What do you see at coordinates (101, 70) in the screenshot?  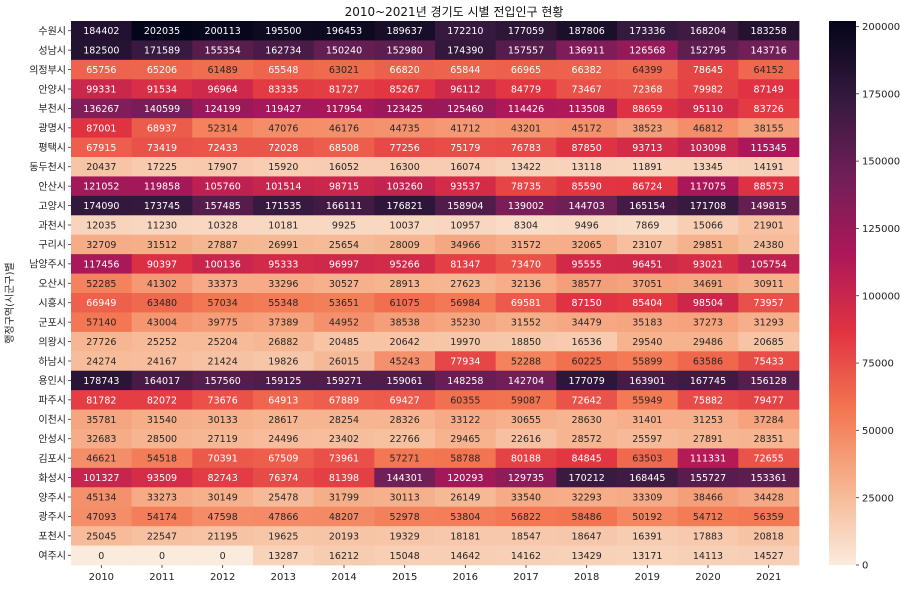 I see `cell-value-label: 65756` at bounding box center [101, 70].